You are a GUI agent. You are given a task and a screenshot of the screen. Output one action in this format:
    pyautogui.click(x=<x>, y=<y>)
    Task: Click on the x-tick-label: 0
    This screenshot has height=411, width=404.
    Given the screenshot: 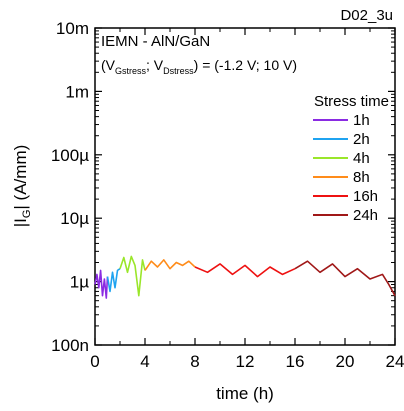 What is the action you would take?
    pyautogui.click(x=94, y=361)
    